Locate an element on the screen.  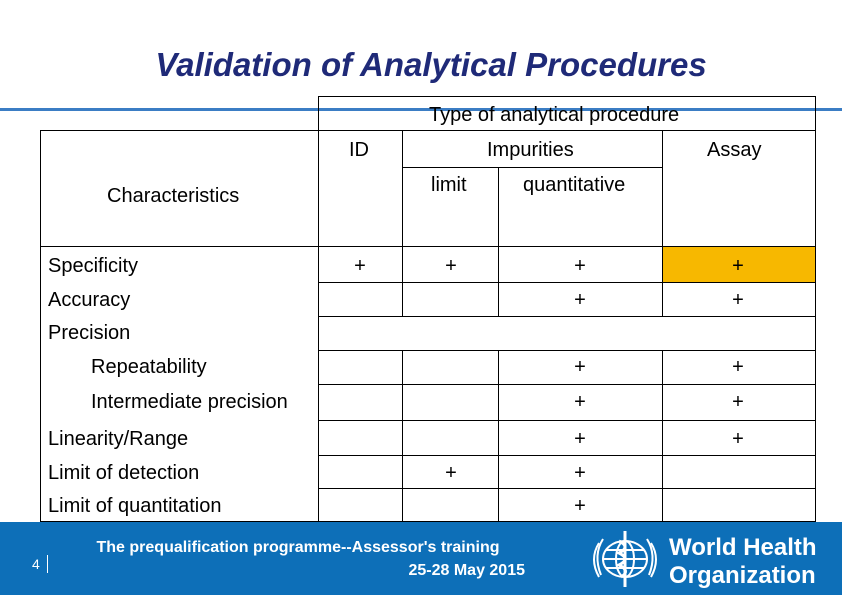
who-wordmark: World Health Organization is located at coordinates (743, 562).